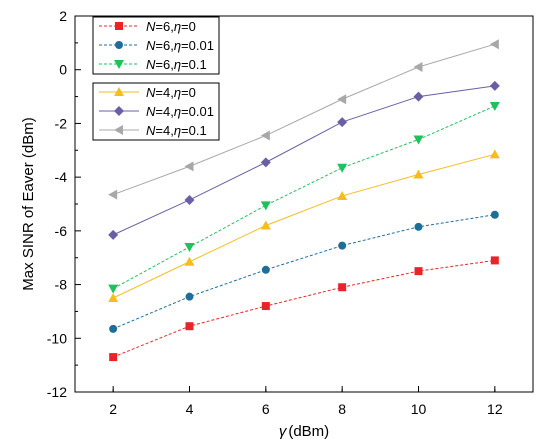 This screenshot has width=550, height=441. Describe the element at coordinates (61, 177) in the screenshot. I see `y-tick-label: -4` at that location.